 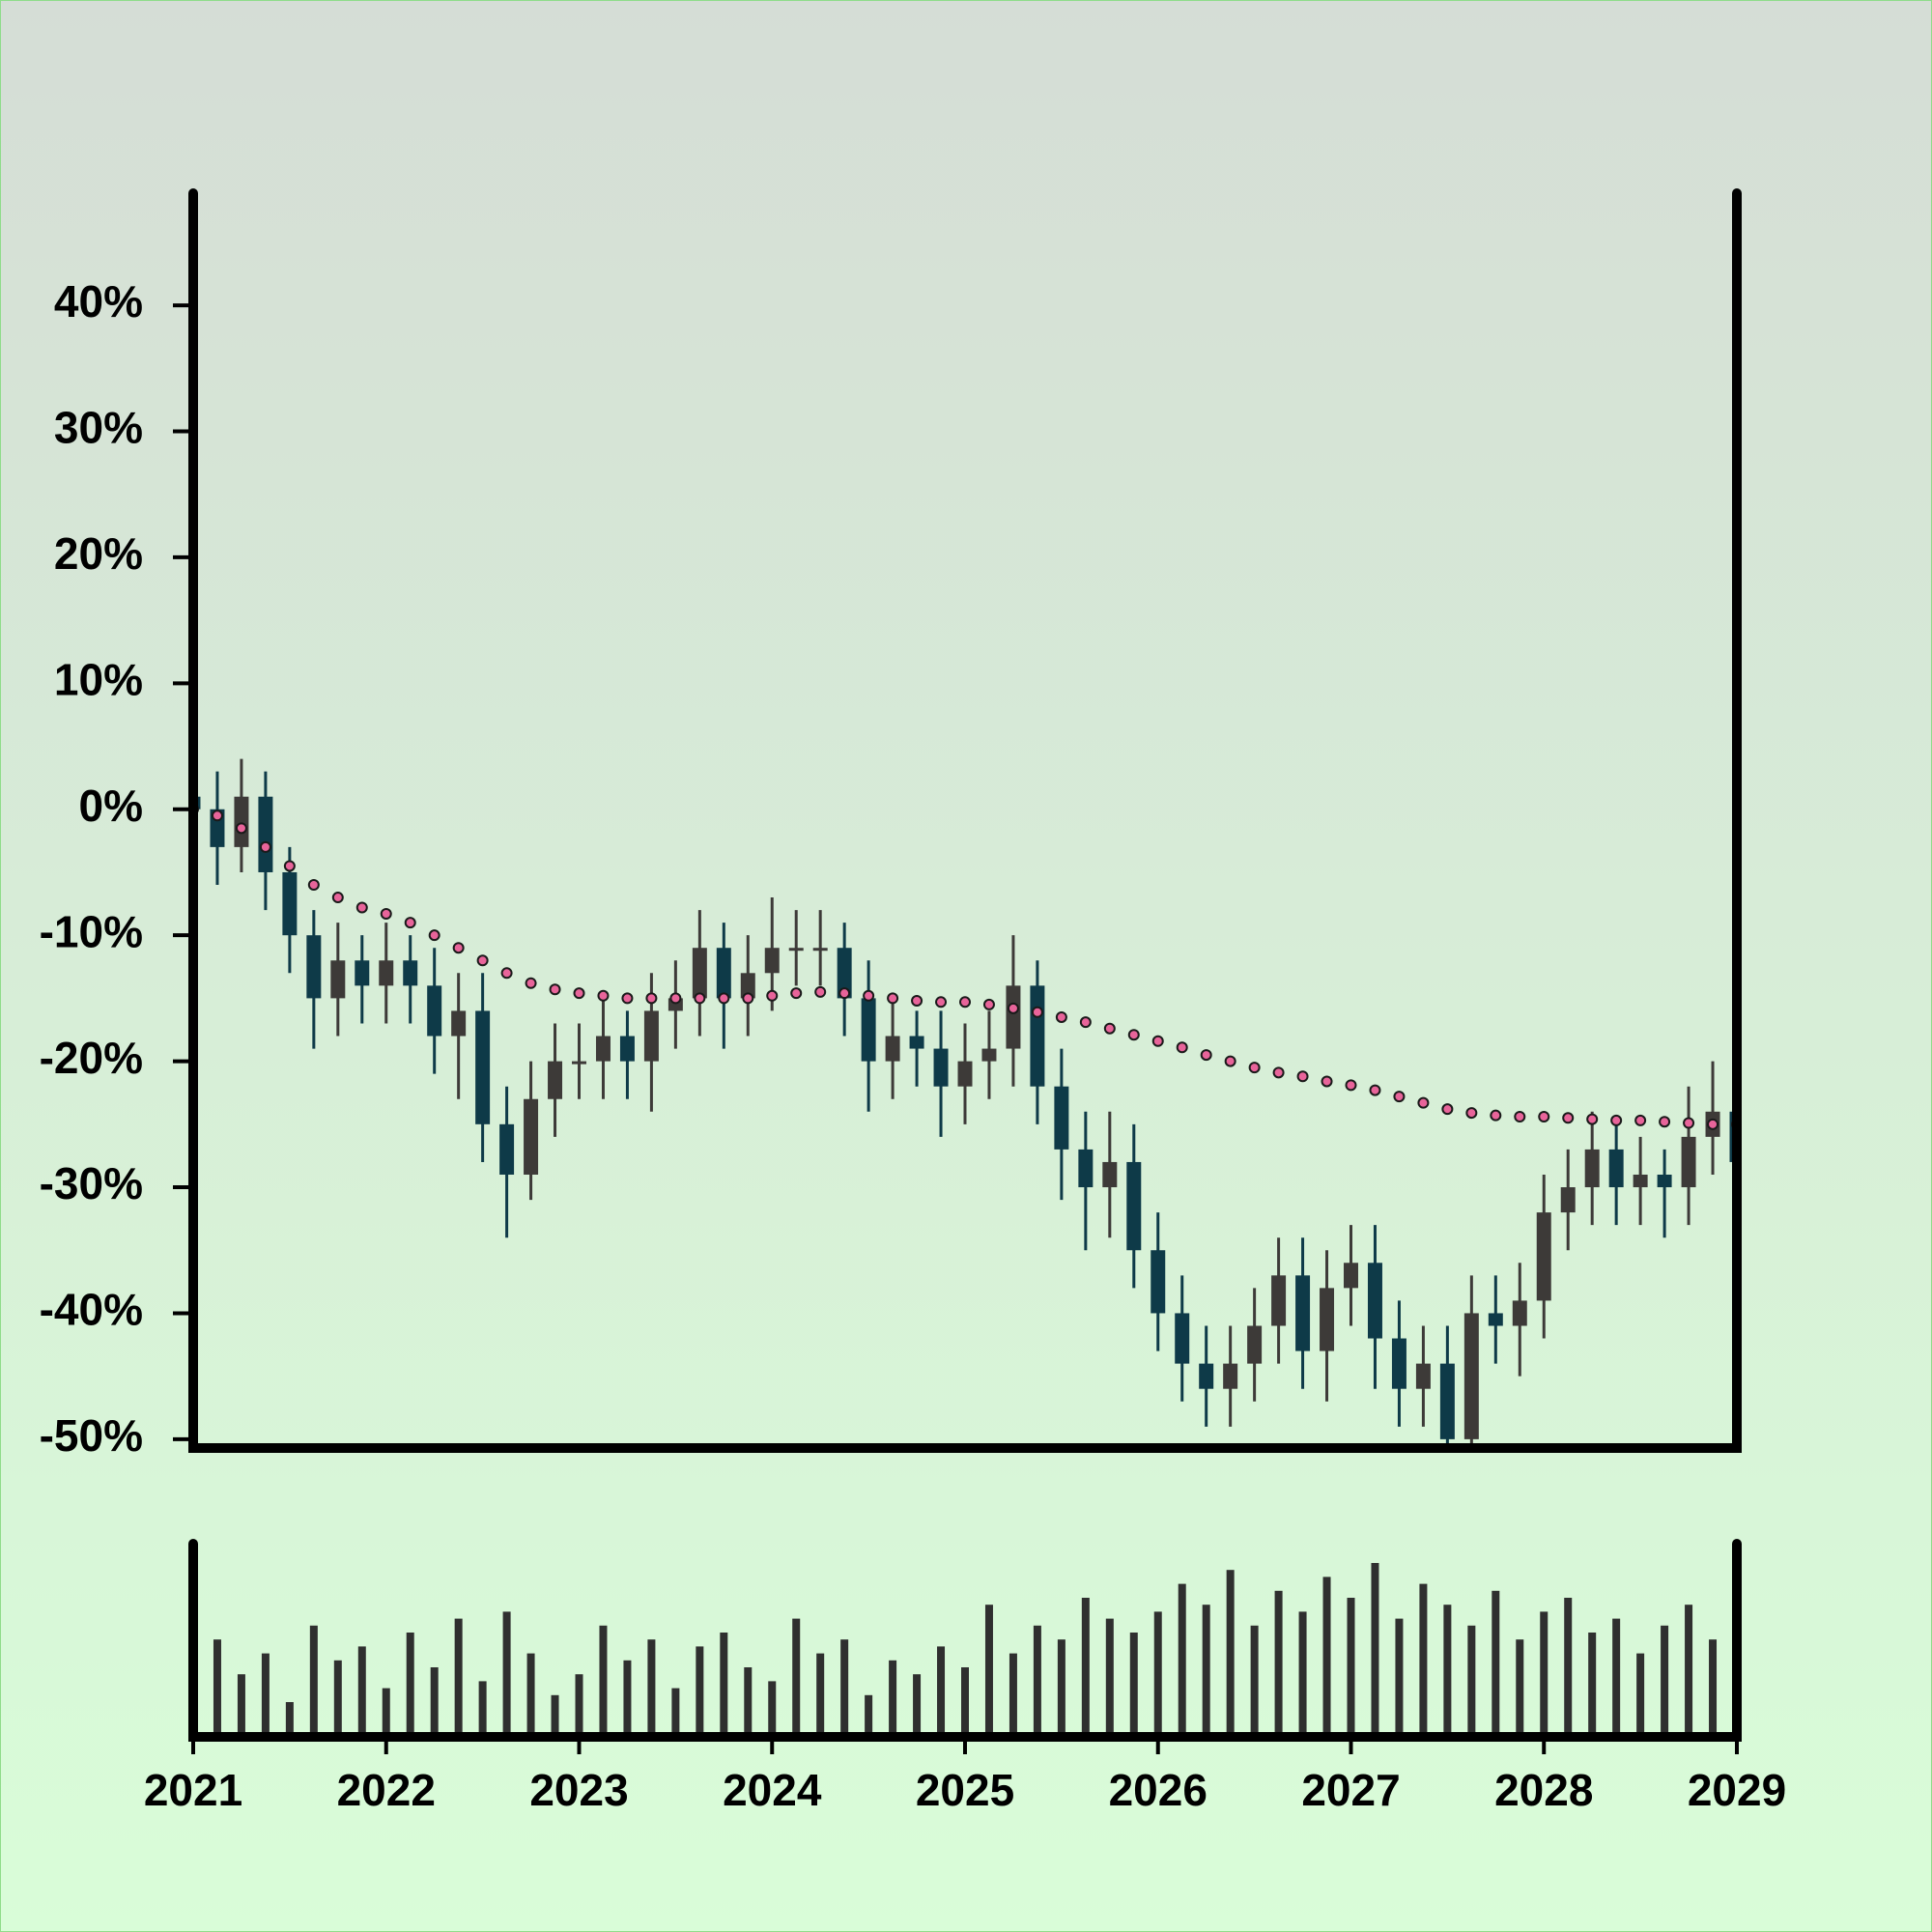 I want to click on y-tick-label: 40%, so click(x=98, y=301).